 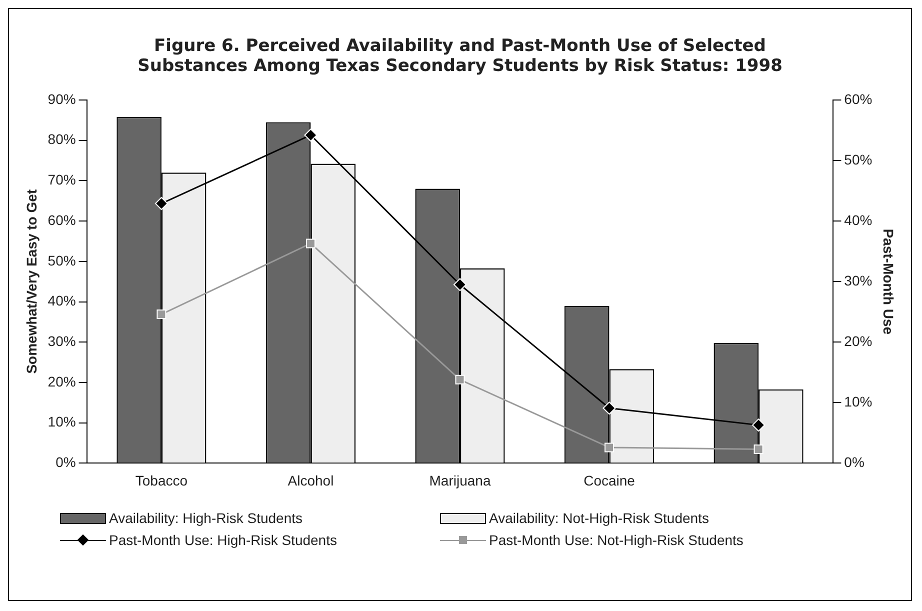 I want to click on y2-tick-label: 30%, so click(x=858, y=280).